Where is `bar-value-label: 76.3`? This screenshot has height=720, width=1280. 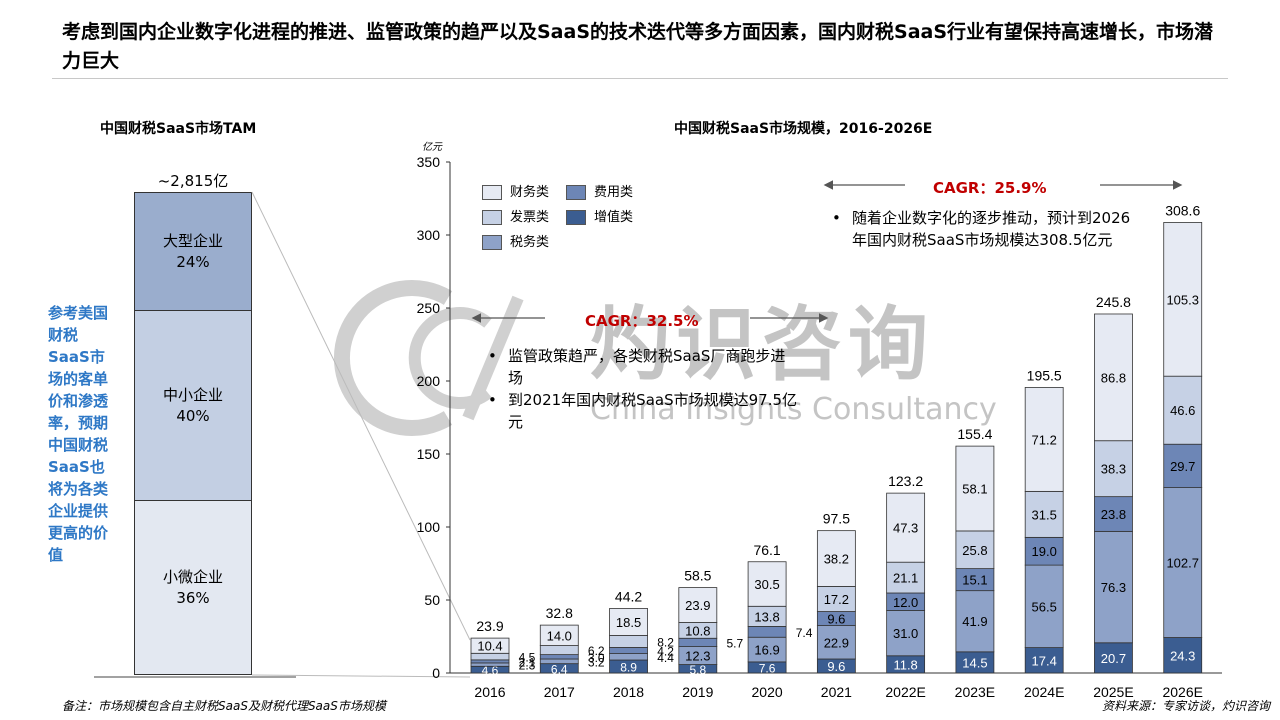 bar-value-label: 76.3 is located at coordinates (1113, 587).